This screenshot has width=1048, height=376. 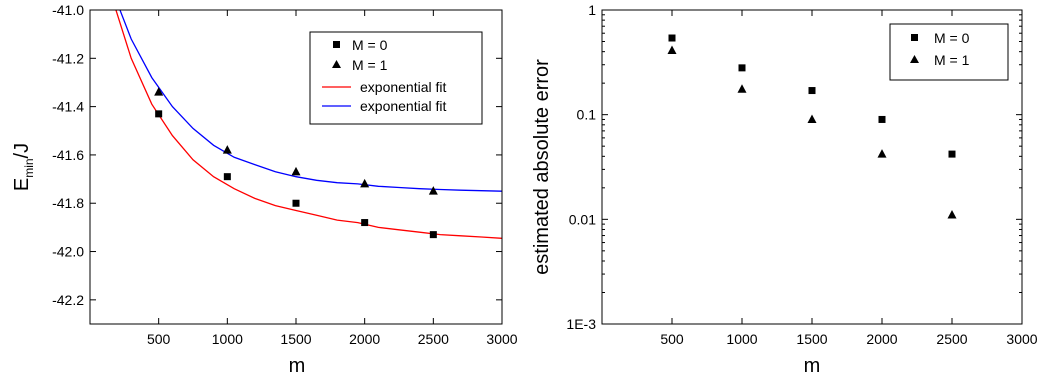 What do you see at coordinates (403, 106) in the screenshot?
I see `legend-label-blue-fit: exponential fit` at bounding box center [403, 106].